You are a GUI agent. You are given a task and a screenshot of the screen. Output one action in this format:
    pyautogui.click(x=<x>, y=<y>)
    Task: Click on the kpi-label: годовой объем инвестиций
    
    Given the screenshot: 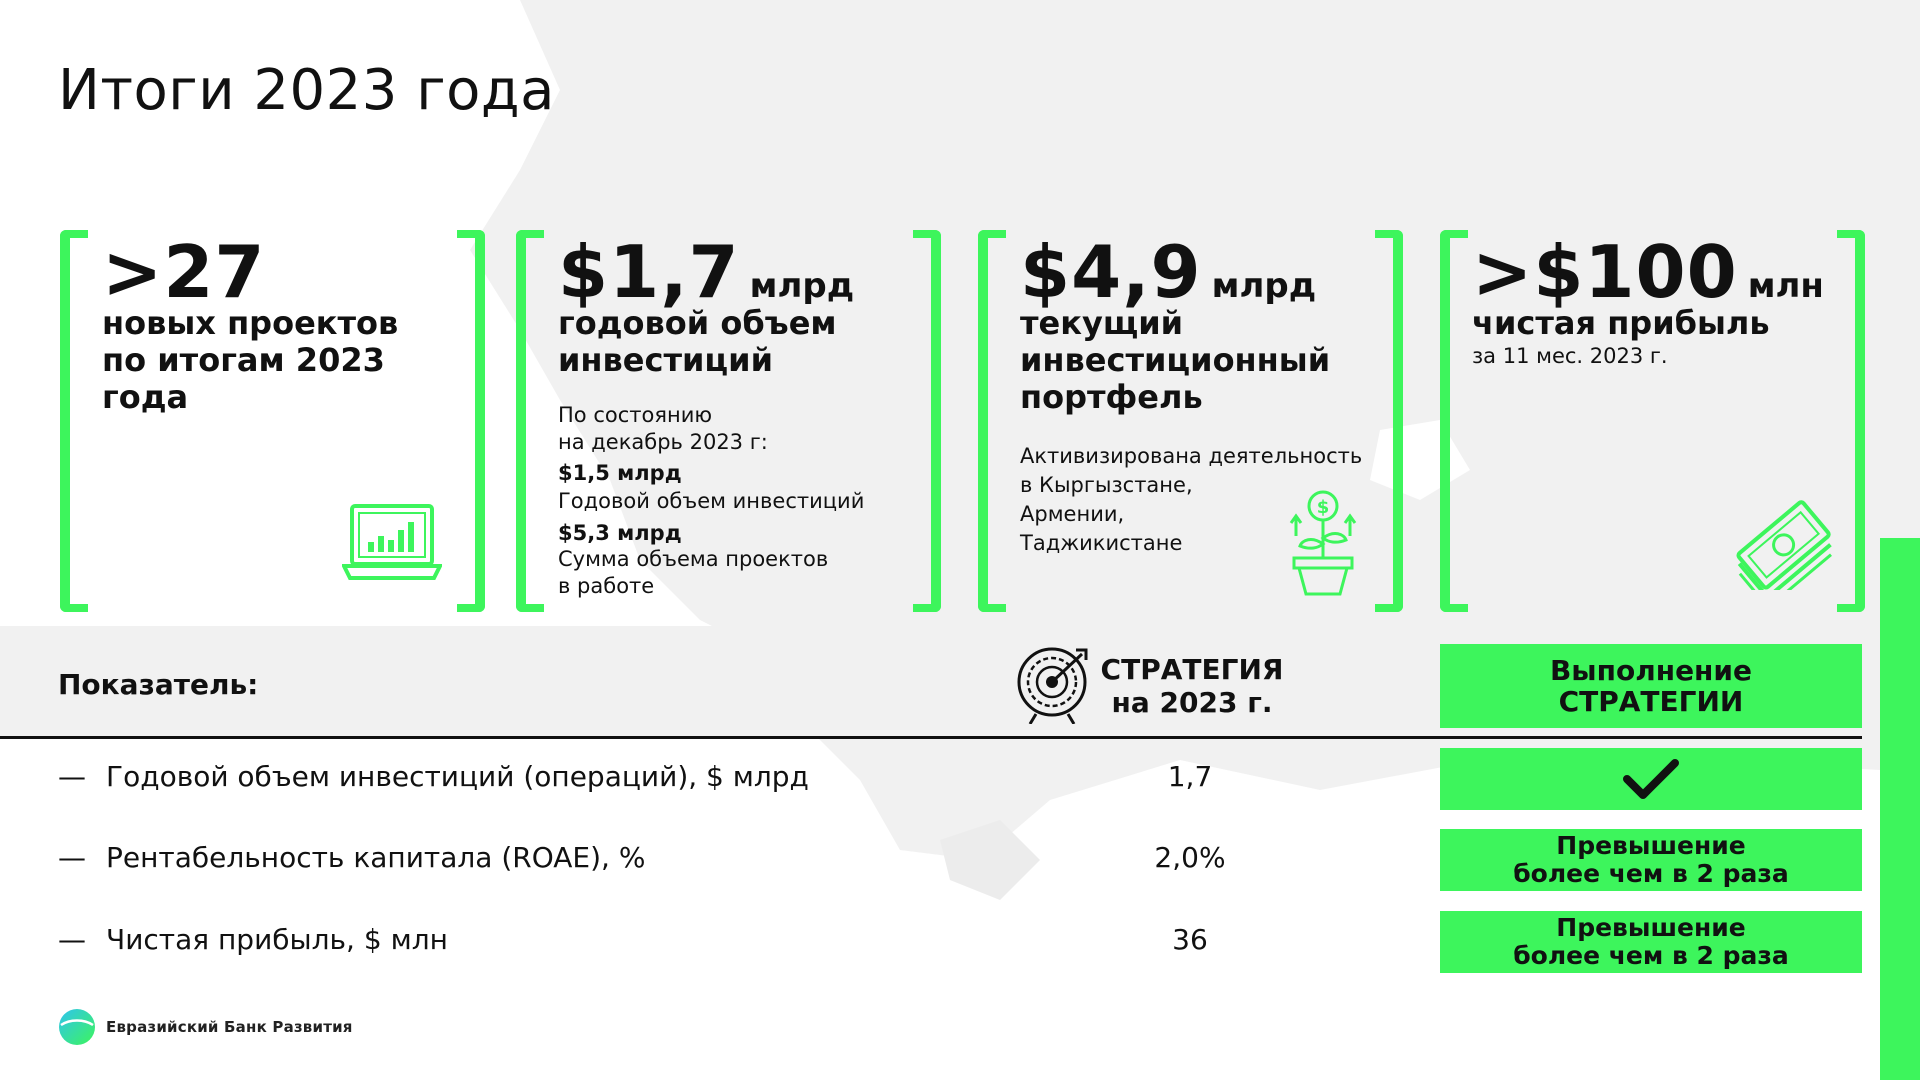 What is the action you would take?
    pyautogui.click(x=697, y=341)
    